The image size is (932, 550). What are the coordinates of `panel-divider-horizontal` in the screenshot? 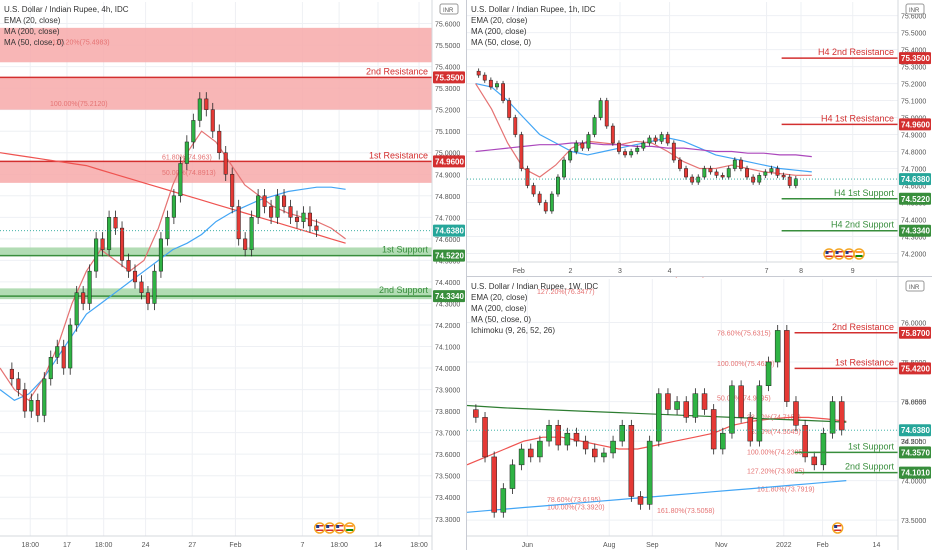 It's located at (699, 276).